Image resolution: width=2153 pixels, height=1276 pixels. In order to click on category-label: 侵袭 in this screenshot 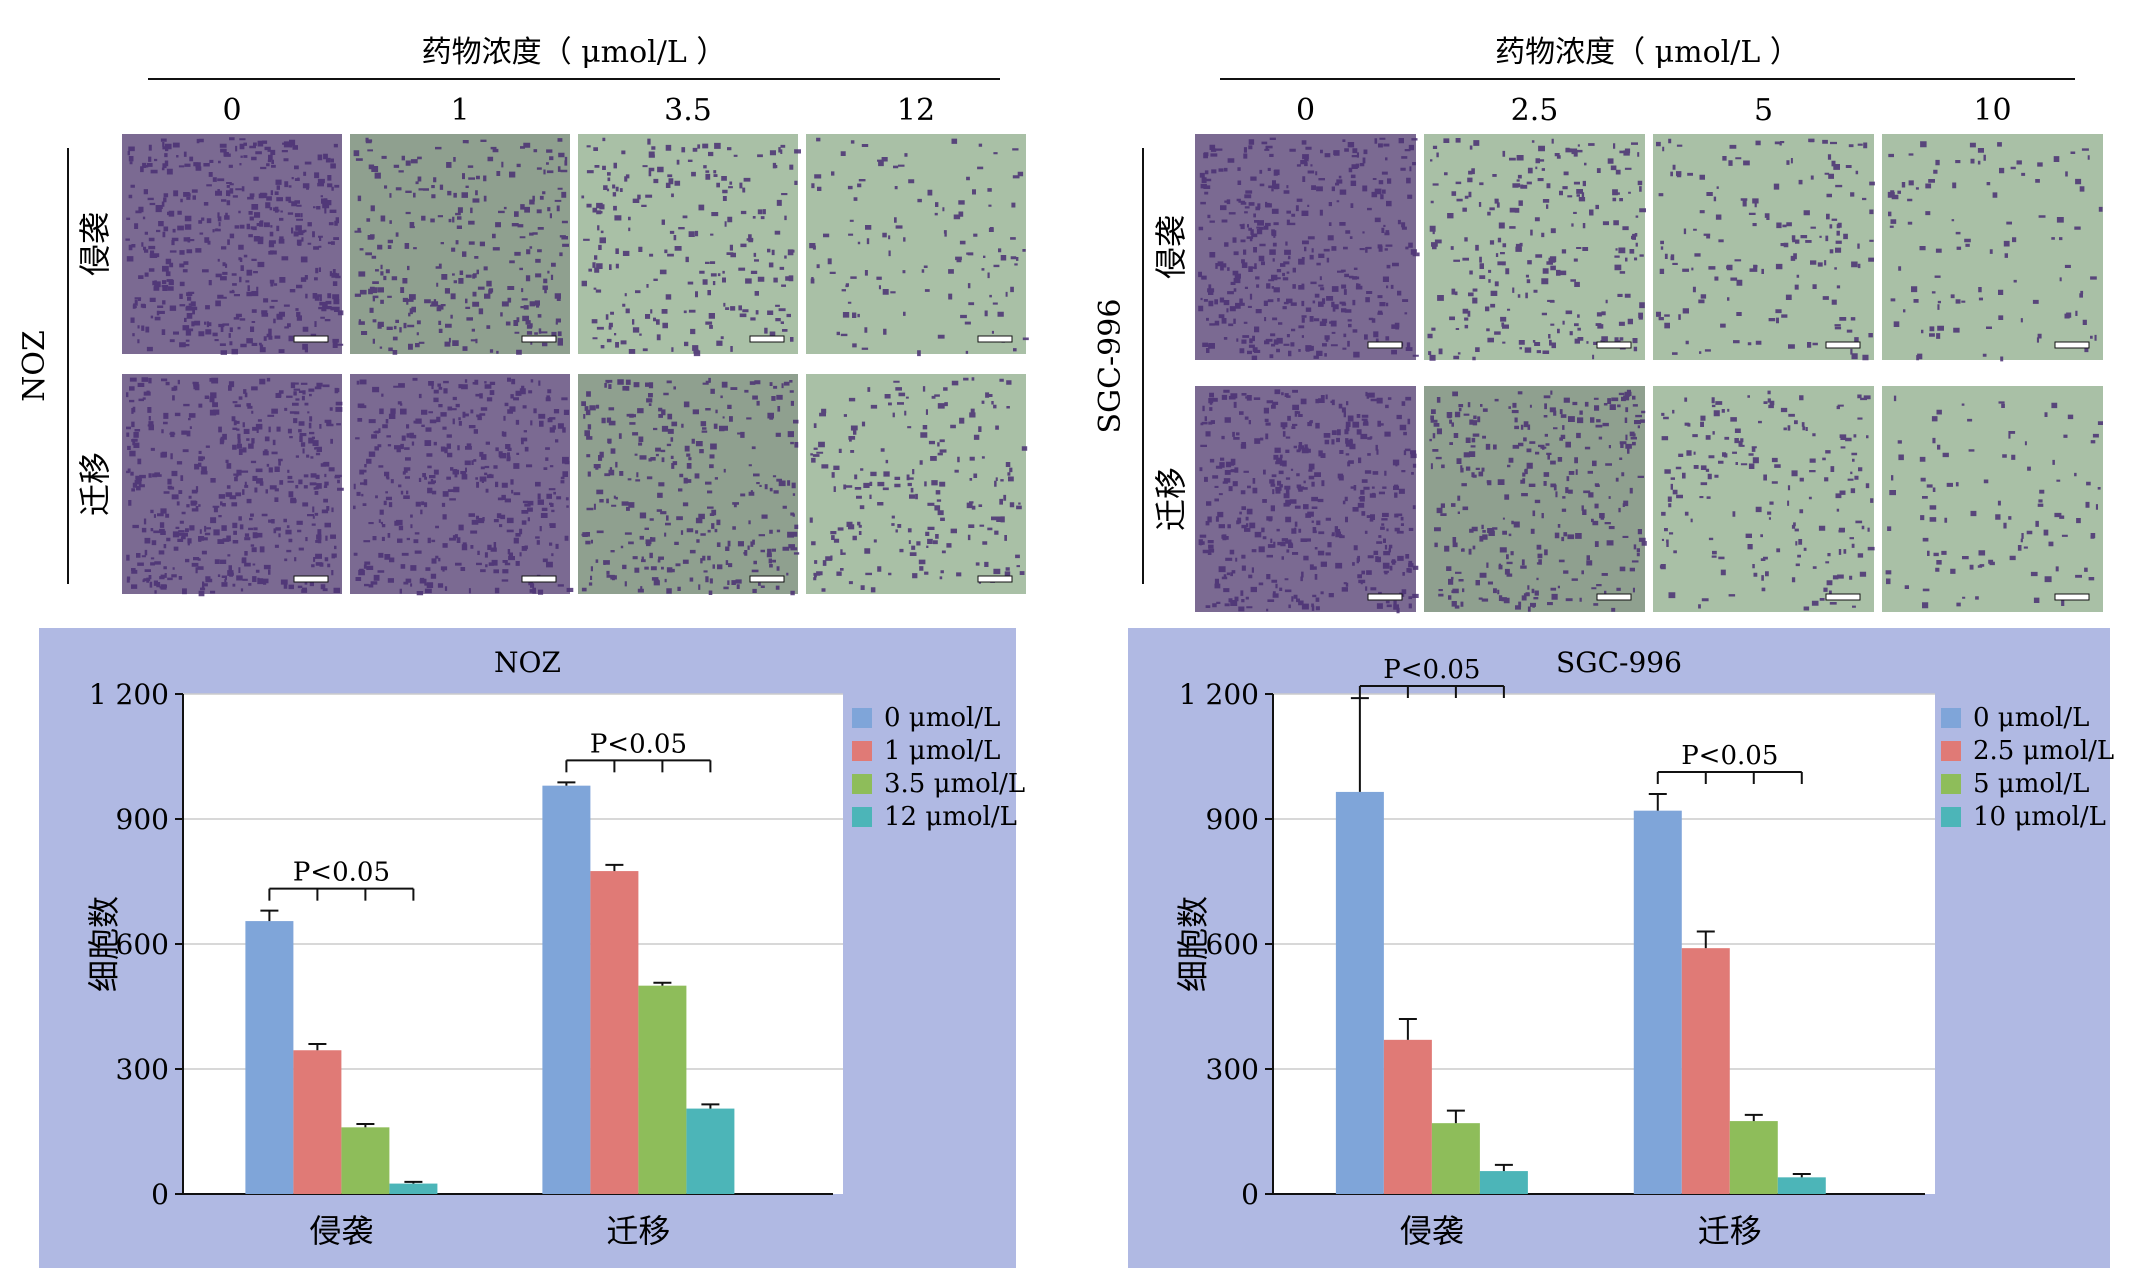, I will do `click(341, 1231)`.